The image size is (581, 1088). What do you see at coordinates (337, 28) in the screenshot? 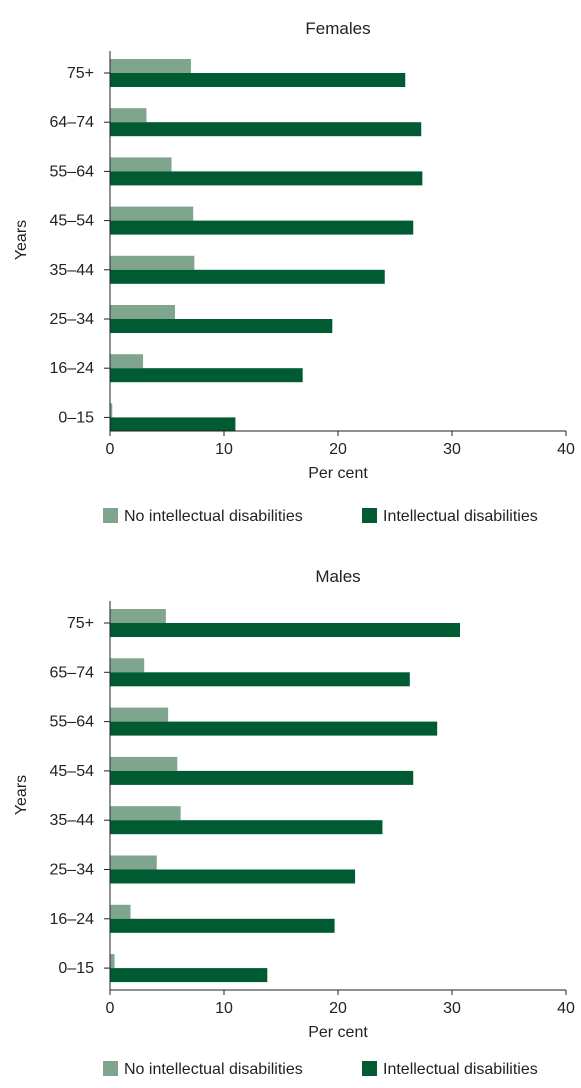
I see `chart-title: Females` at bounding box center [337, 28].